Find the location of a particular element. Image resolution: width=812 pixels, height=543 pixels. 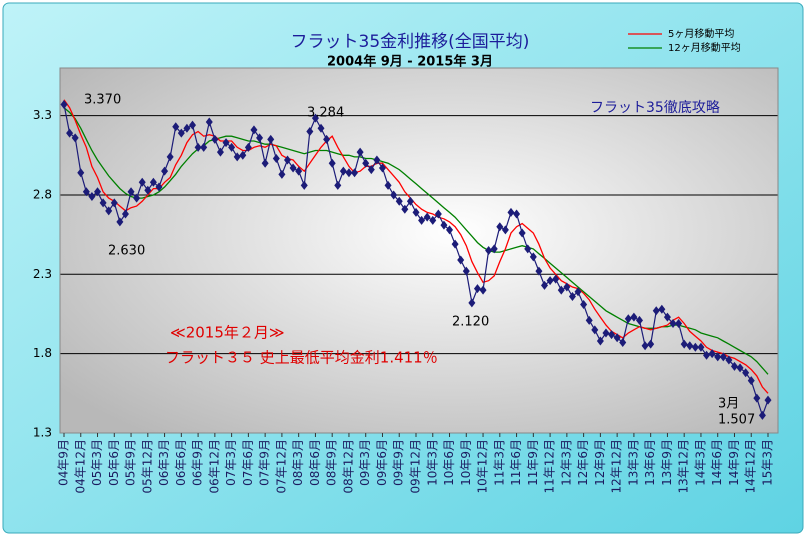

x-tick-label: 08年9月 is located at coordinates (332, 462).